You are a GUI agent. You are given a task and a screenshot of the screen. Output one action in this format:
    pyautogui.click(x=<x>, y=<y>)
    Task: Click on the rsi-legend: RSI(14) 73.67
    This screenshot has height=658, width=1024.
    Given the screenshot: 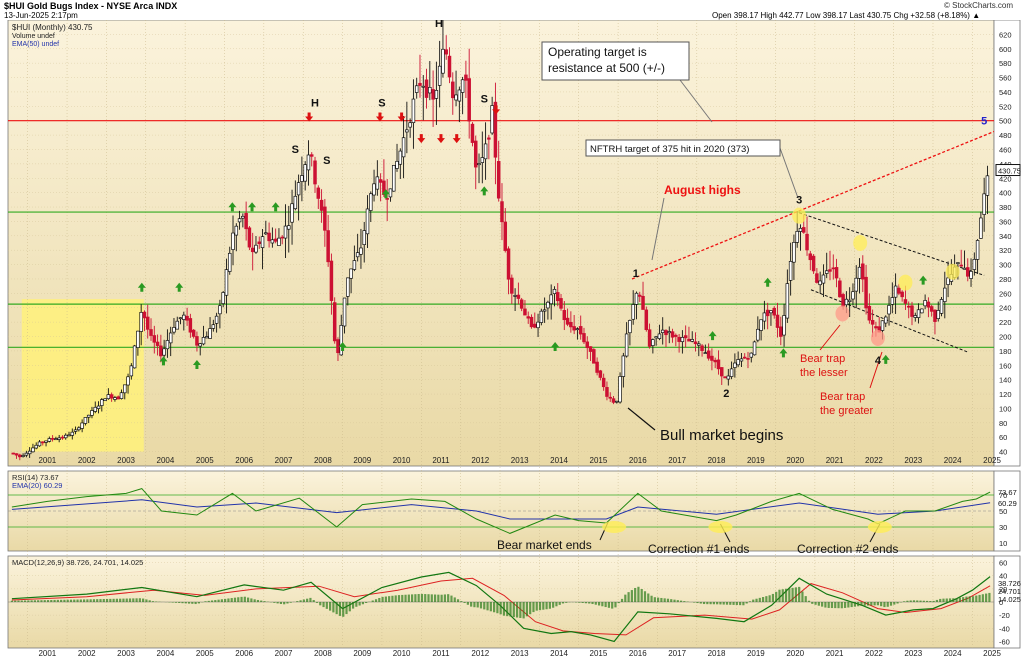 What is the action you would take?
    pyautogui.click(x=35, y=477)
    